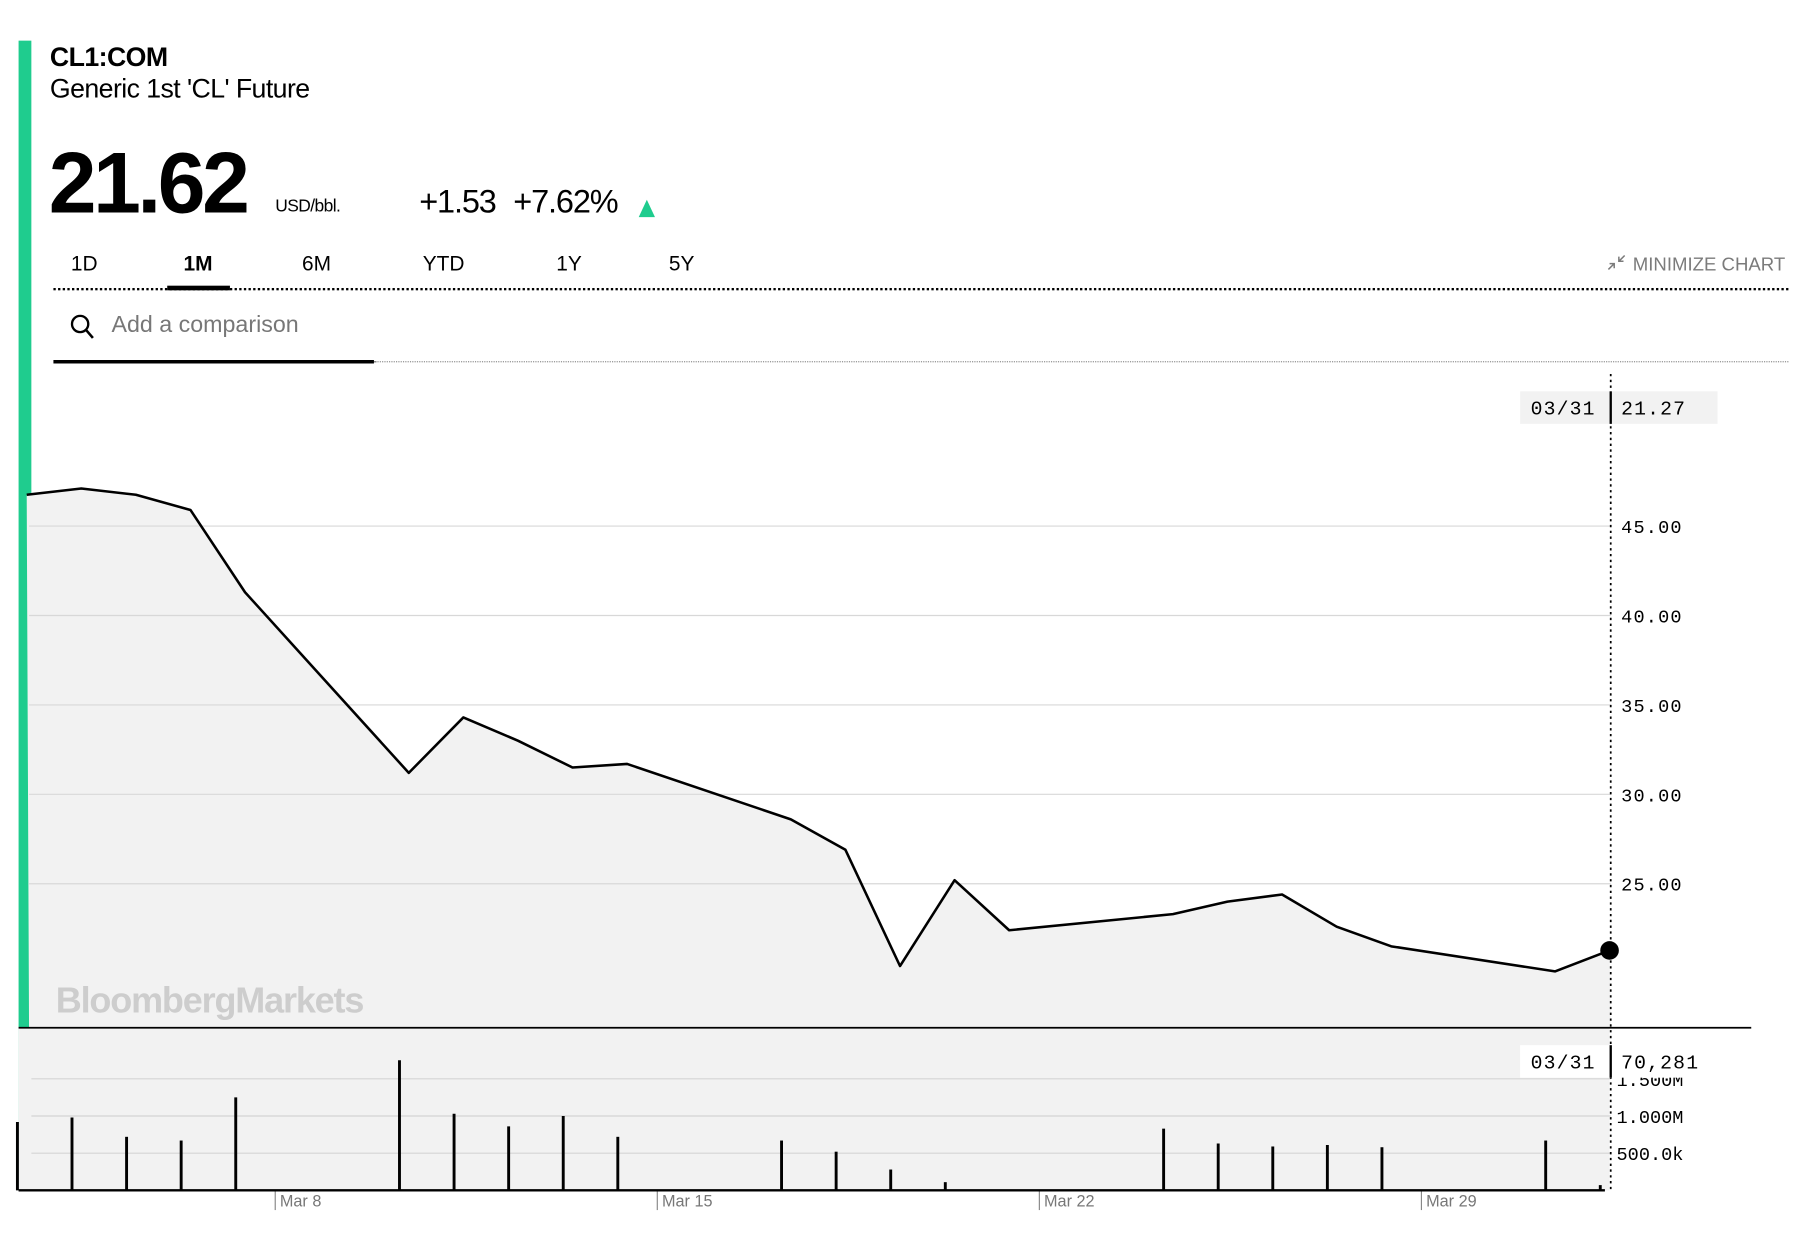  Describe the element at coordinates (108, 57) in the screenshot. I see `ticker-symbol: CL1:COM` at that location.